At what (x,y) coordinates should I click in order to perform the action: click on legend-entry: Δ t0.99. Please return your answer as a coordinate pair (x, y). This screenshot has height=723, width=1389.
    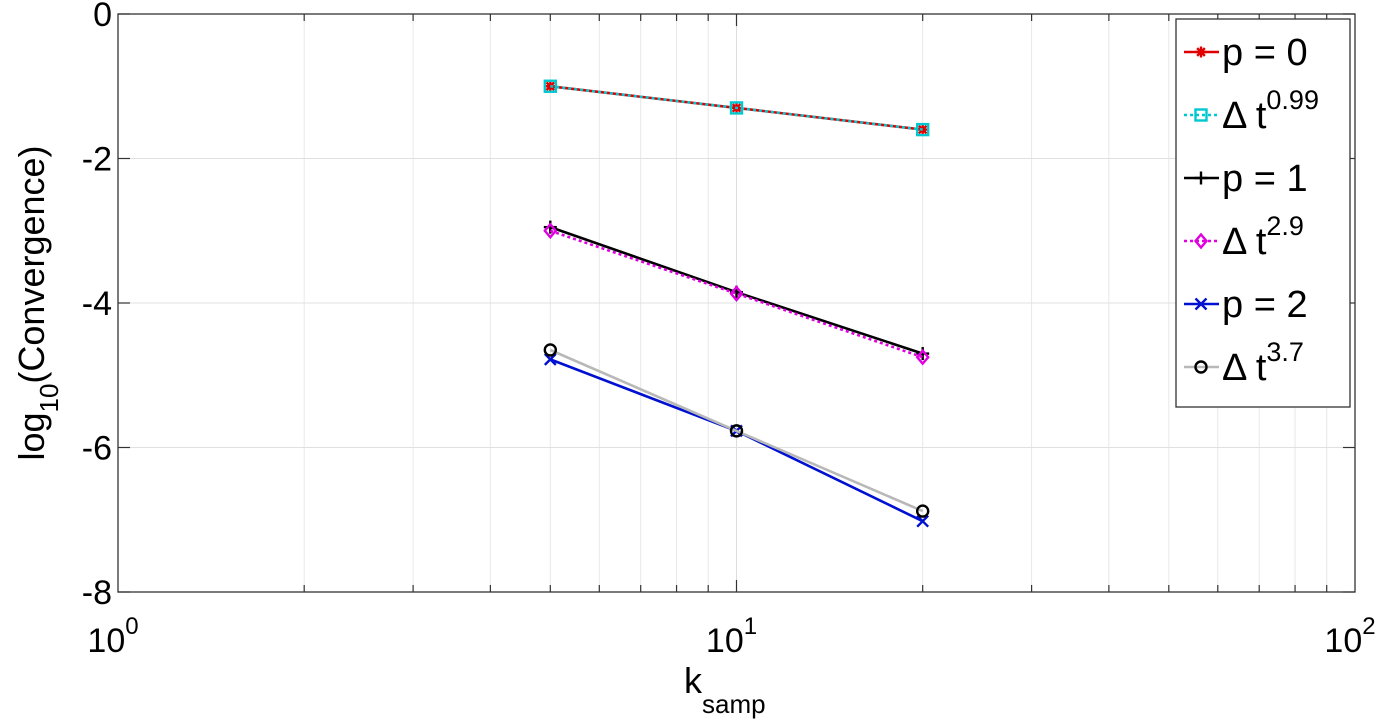
    Looking at the image, I should click on (1251, 111).